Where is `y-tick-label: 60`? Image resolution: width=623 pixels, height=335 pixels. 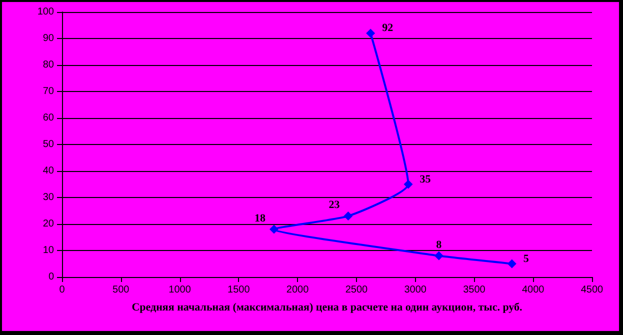 y-tick-label: 60 is located at coordinates (48, 118).